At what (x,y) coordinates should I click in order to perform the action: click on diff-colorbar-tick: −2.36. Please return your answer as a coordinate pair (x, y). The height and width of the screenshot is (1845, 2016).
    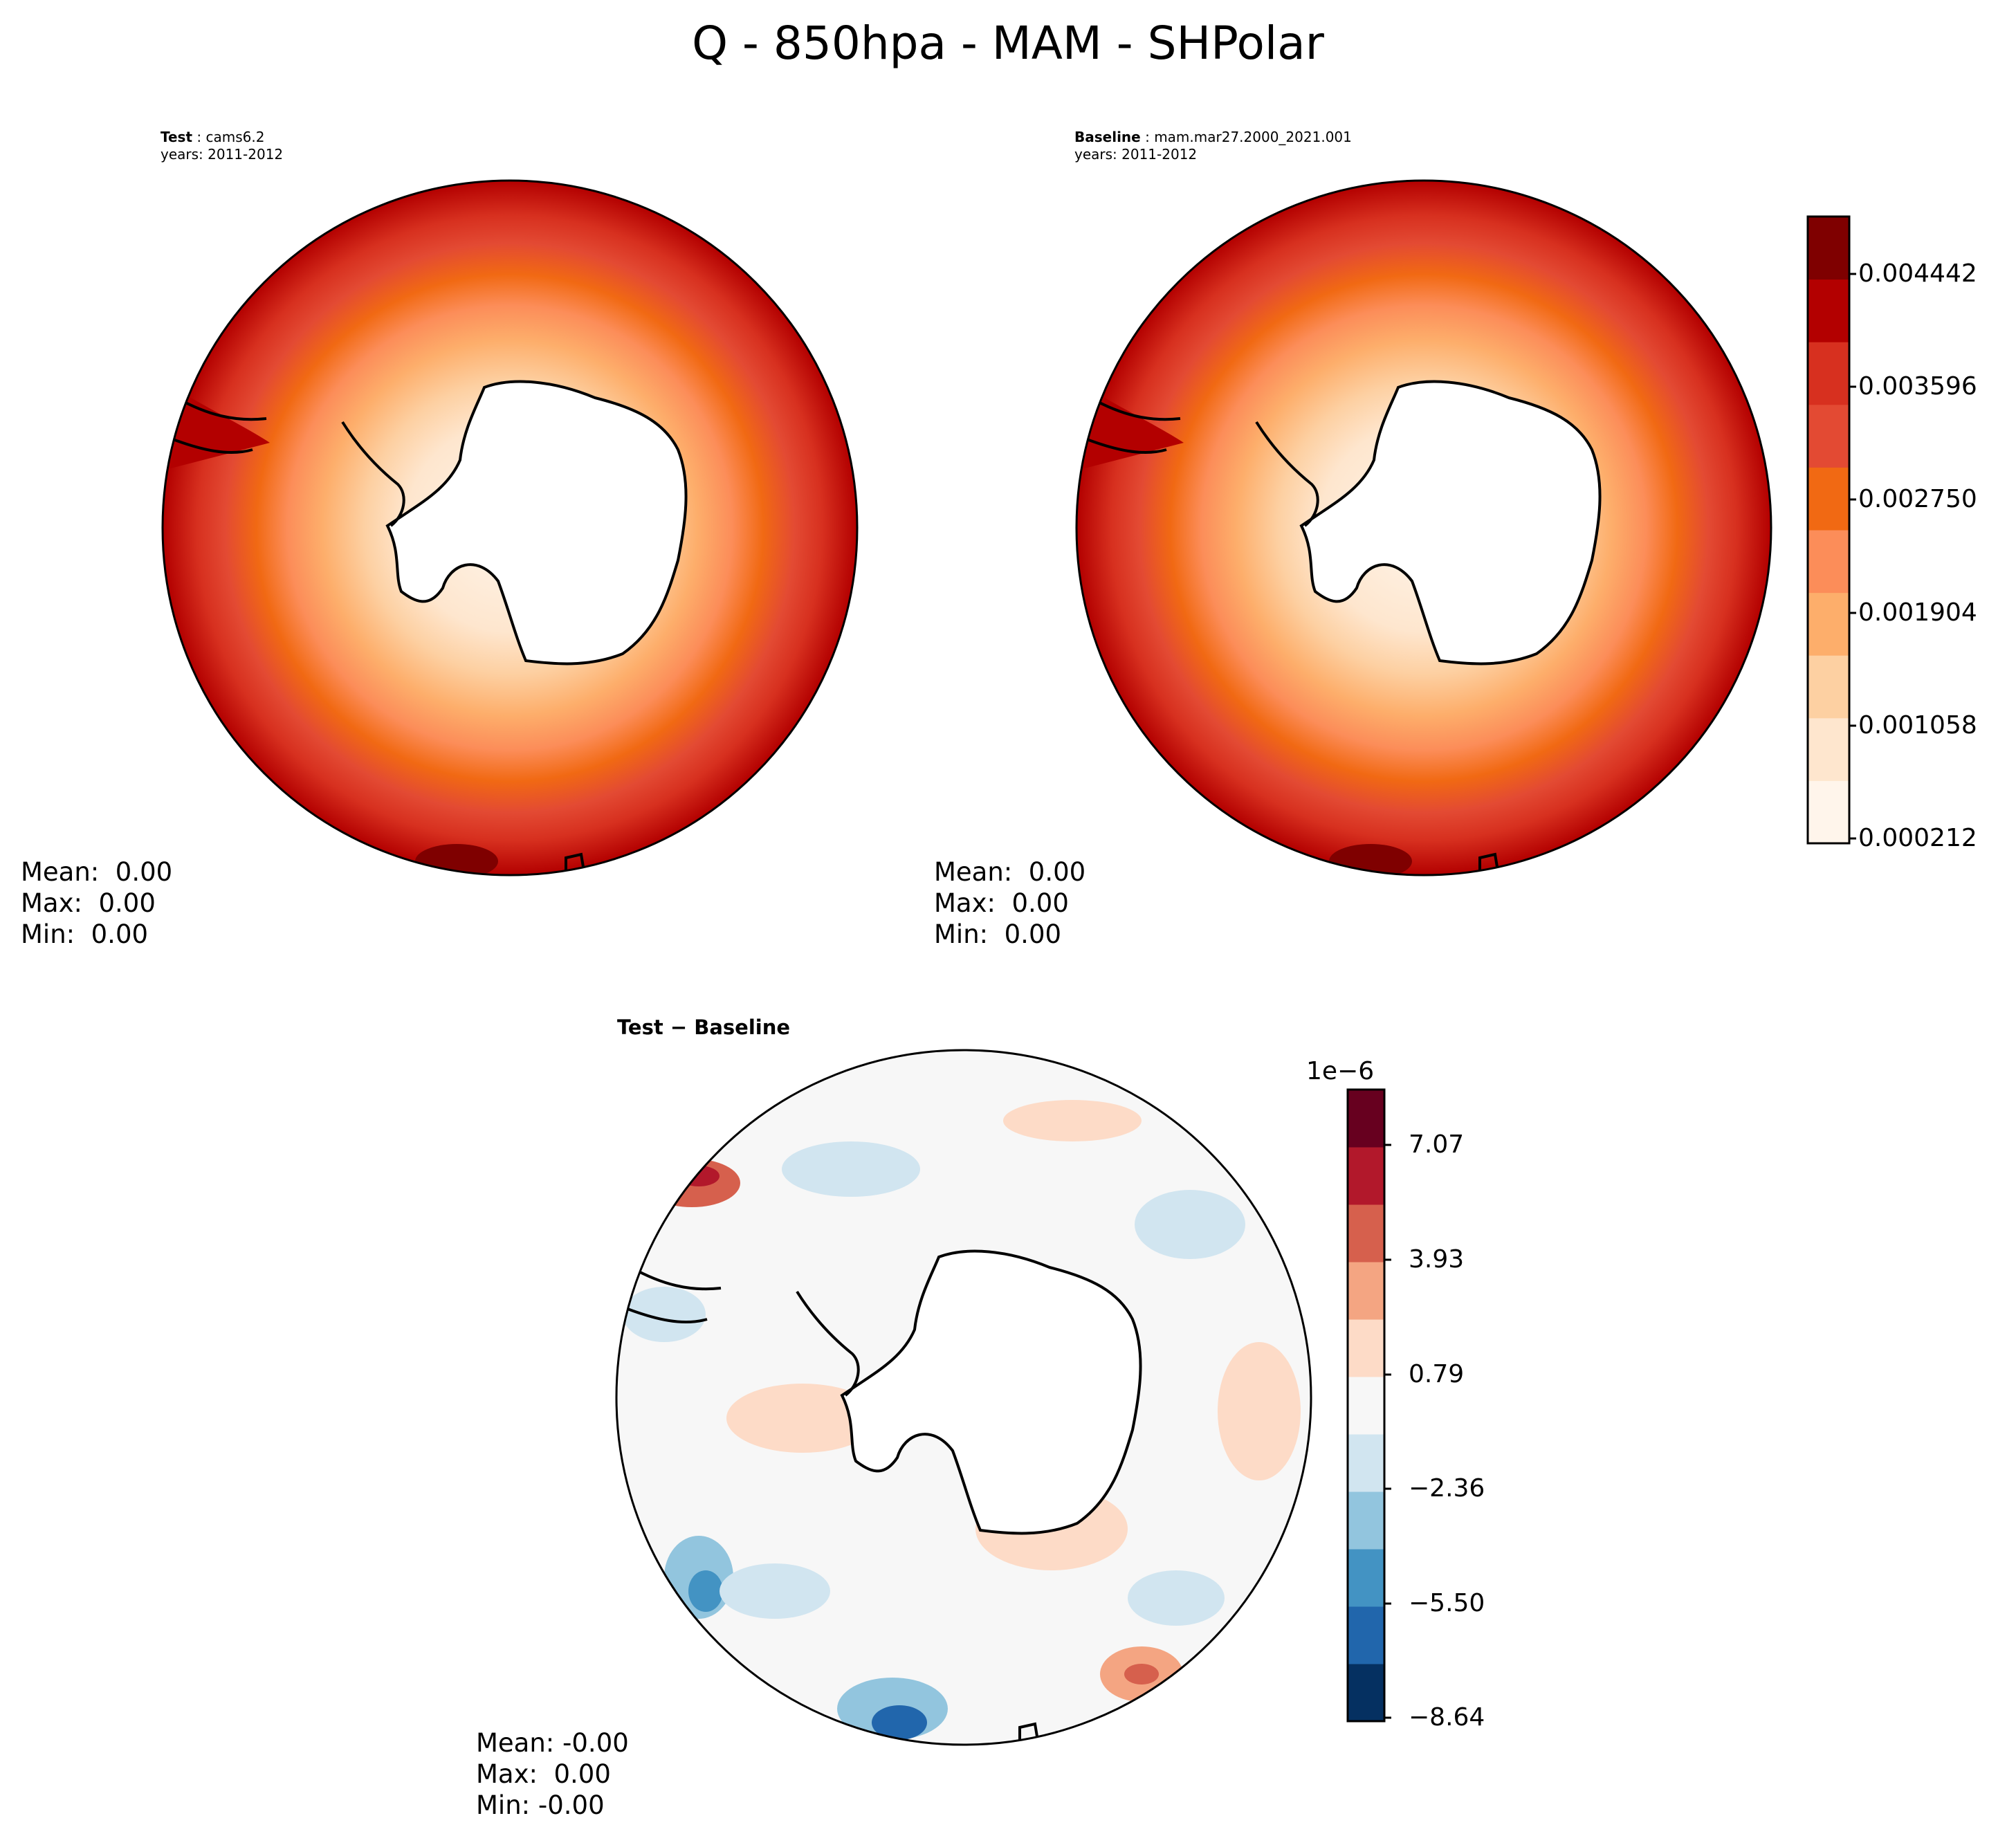
    Looking at the image, I should click on (1447, 1488).